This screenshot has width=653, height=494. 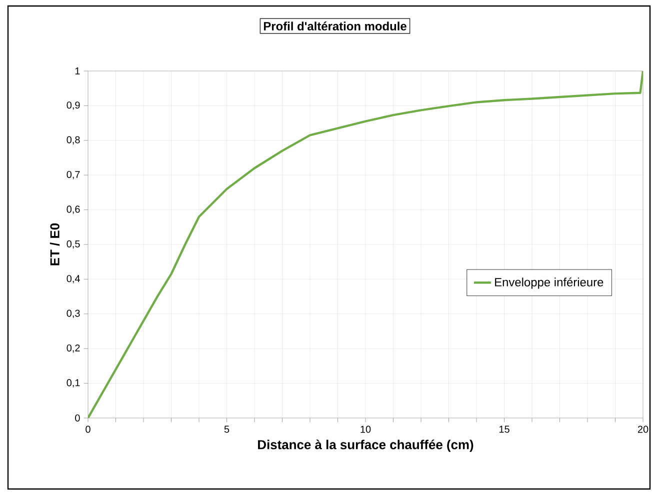 What do you see at coordinates (549, 283) in the screenshot?
I see `legend-label: Enveloppe inférieure` at bounding box center [549, 283].